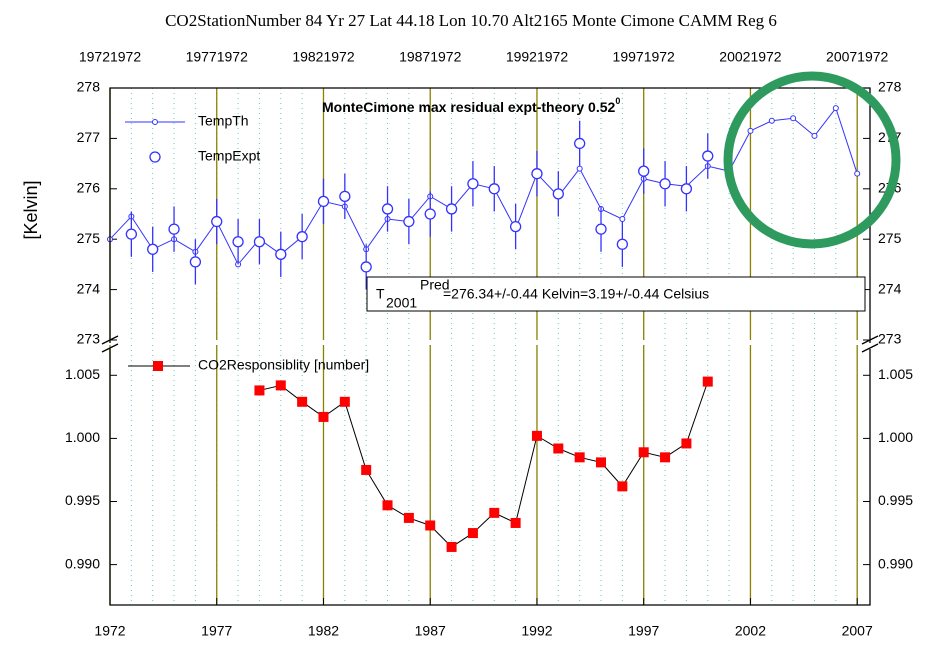 The image size is (943, 645). I want to click on y-tick-label: 0.995, so click(82, 500).